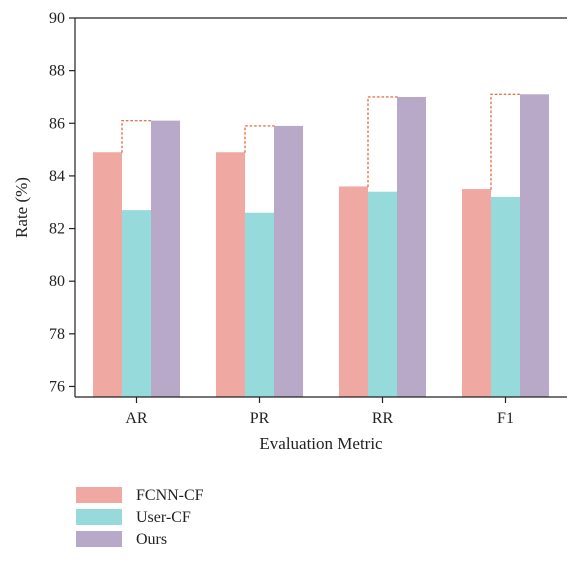  I want to click on bar-ours-f1, so click(534, 245).